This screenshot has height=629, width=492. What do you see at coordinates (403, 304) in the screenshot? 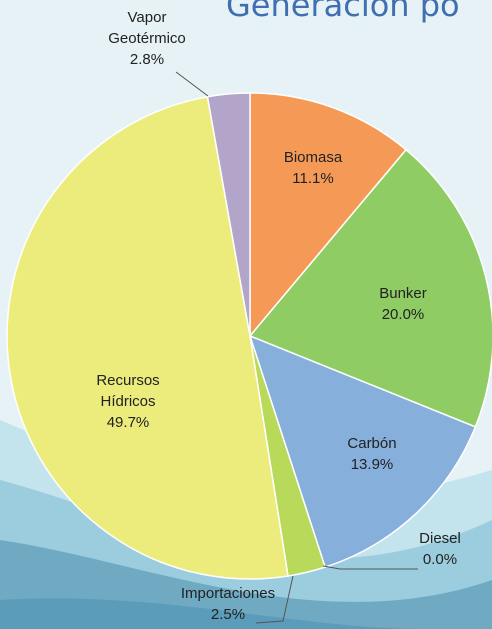
I see `slice-label: Bunker 20.0%` at bounding box center [403, 304].